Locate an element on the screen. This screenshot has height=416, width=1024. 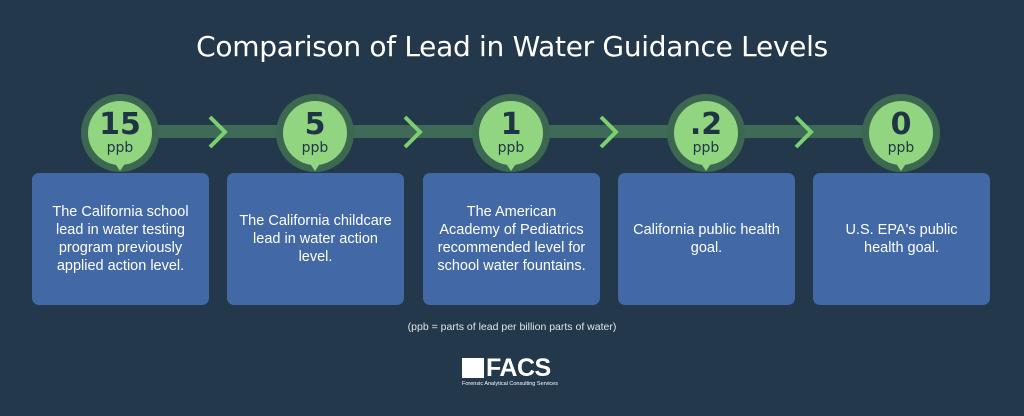
logo-subtitle: Forensic Analytical Consulting Services is located at coordinates (510, 384).